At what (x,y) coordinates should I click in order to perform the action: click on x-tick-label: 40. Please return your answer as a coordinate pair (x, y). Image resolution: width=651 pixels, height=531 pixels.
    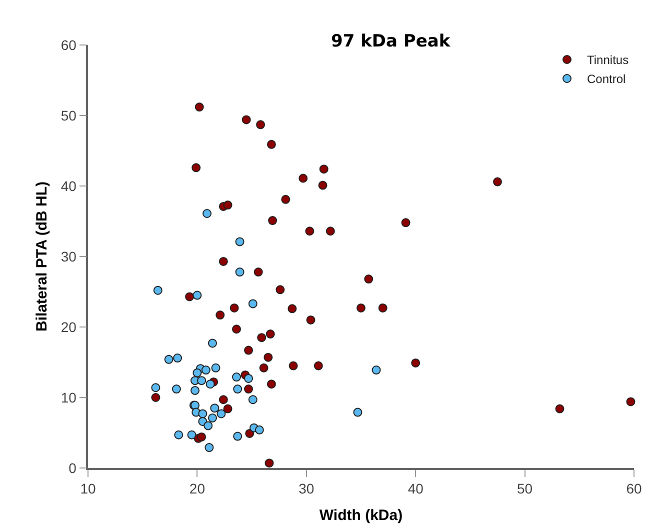
    Looking at the image, I should click on (416, 488).